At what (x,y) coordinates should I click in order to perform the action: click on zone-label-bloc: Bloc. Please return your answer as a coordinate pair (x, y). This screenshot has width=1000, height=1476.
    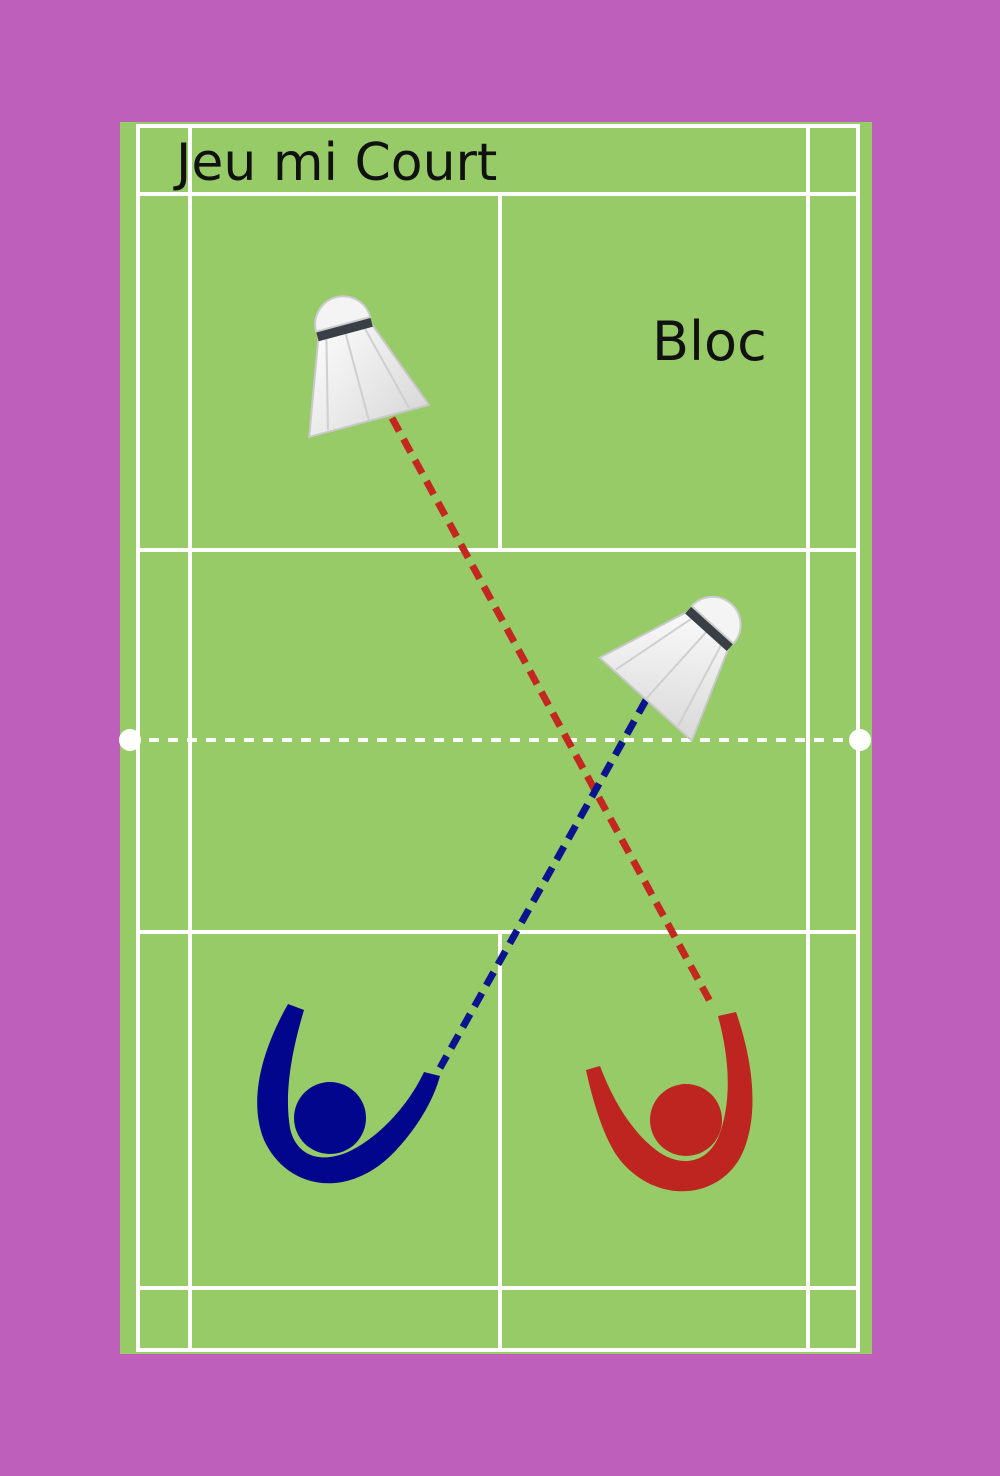
    Looking at the image, I should click on (709, 341).